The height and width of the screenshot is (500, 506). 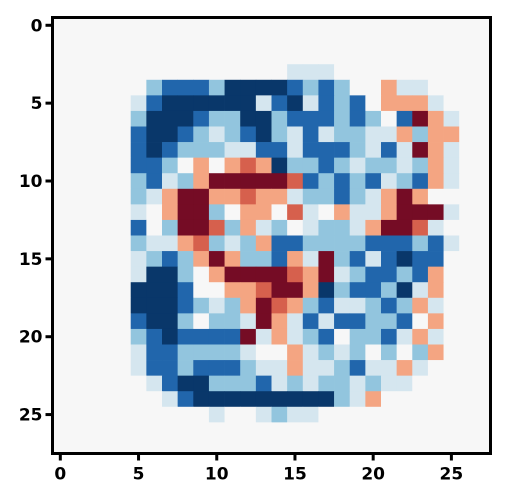 I want to click on y-tick-label: 5, so click(x=37, y=104).